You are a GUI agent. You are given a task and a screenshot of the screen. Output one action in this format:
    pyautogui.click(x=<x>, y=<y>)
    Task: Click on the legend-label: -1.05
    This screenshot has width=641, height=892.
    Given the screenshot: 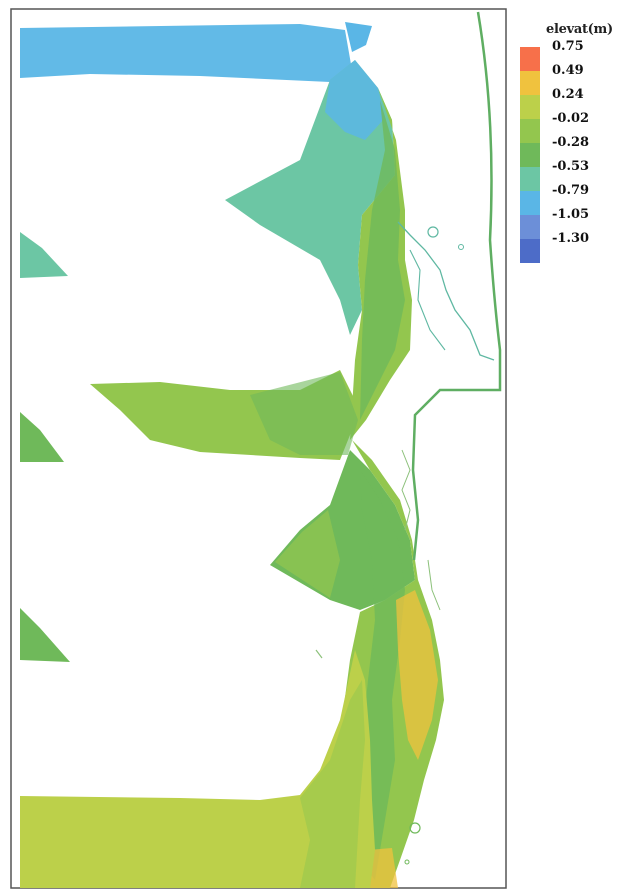 What is the action you would take?
    pyautogui.click(x=571, y=214)
    